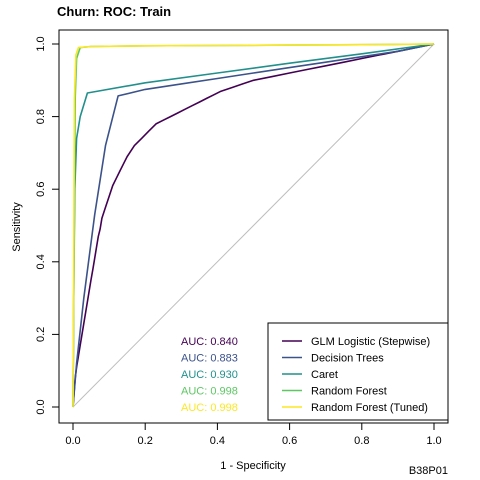 The height and width of the screenshot is (480, 480). I want to click on y-tick-label: 0.6, so click(41, 189).